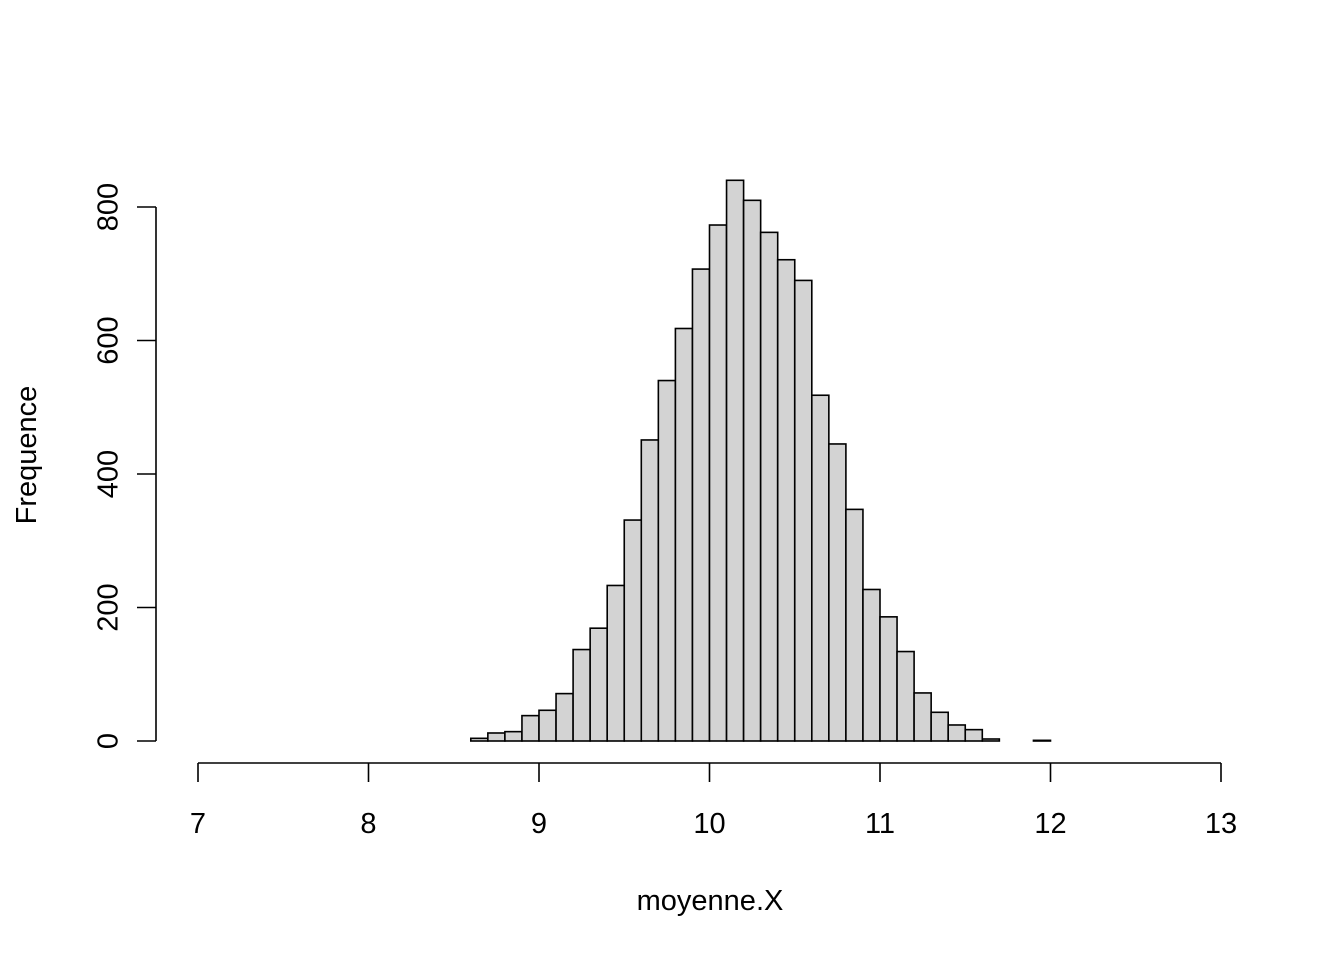 The width and height of the screenshot is (1344, 965). I want to click on x-tick-label-6: 13, so click(1221, 824).